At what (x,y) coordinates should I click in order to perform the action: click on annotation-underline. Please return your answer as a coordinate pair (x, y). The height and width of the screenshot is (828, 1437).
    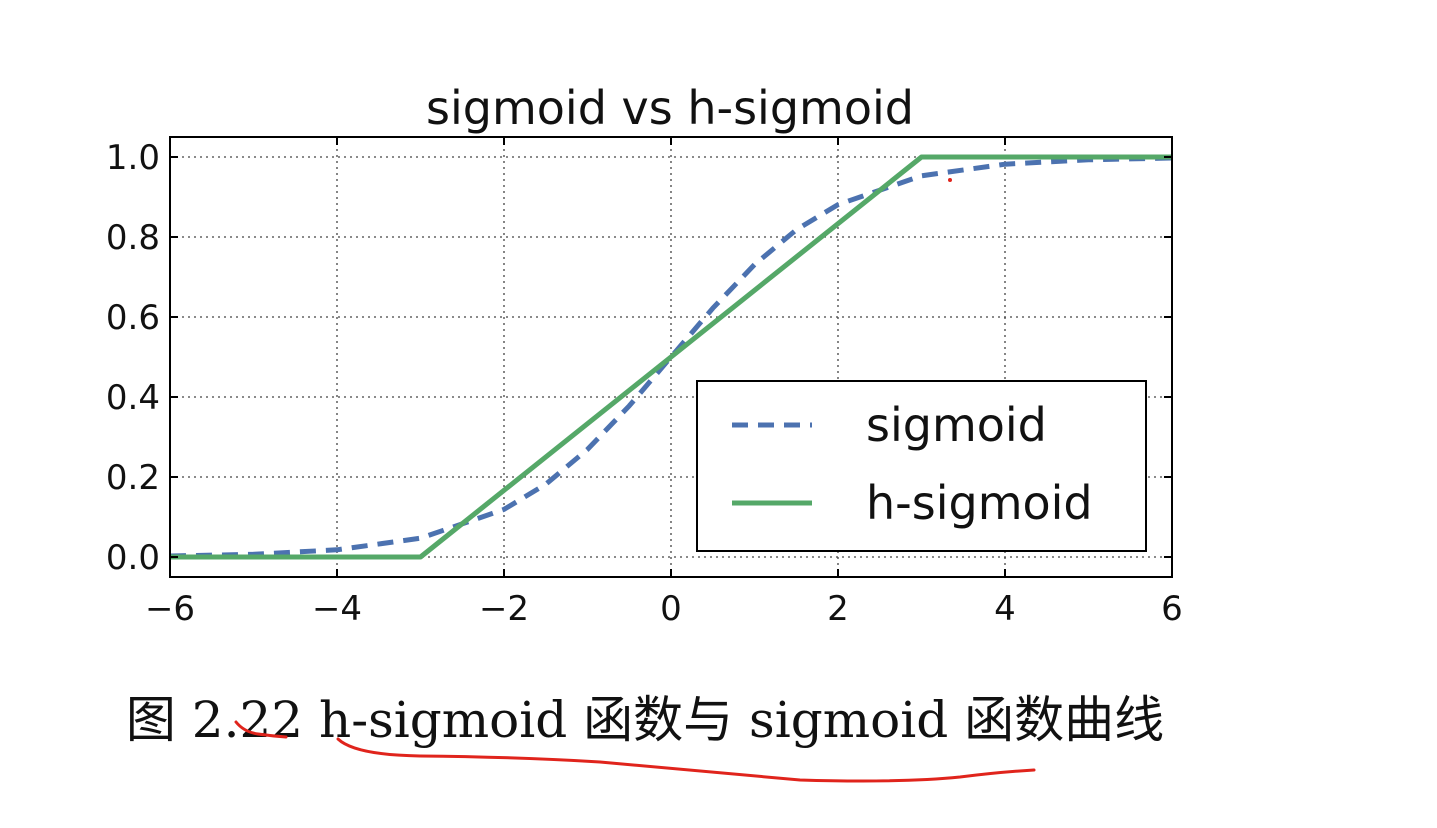
    Looking at the image, I should click on (686, 760).